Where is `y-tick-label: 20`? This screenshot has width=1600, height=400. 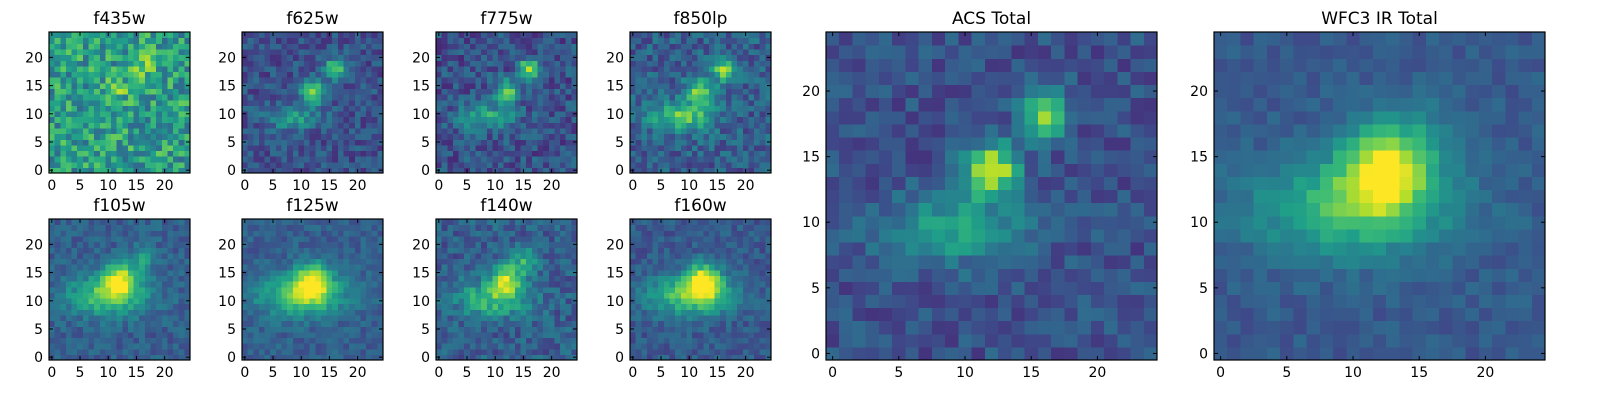 y-tick-label: 20 is located at coordinates (421, 58).